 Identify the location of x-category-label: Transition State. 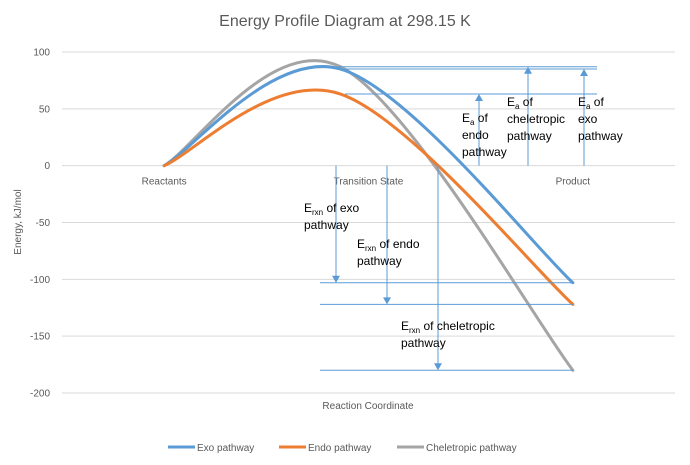
(369, 182).